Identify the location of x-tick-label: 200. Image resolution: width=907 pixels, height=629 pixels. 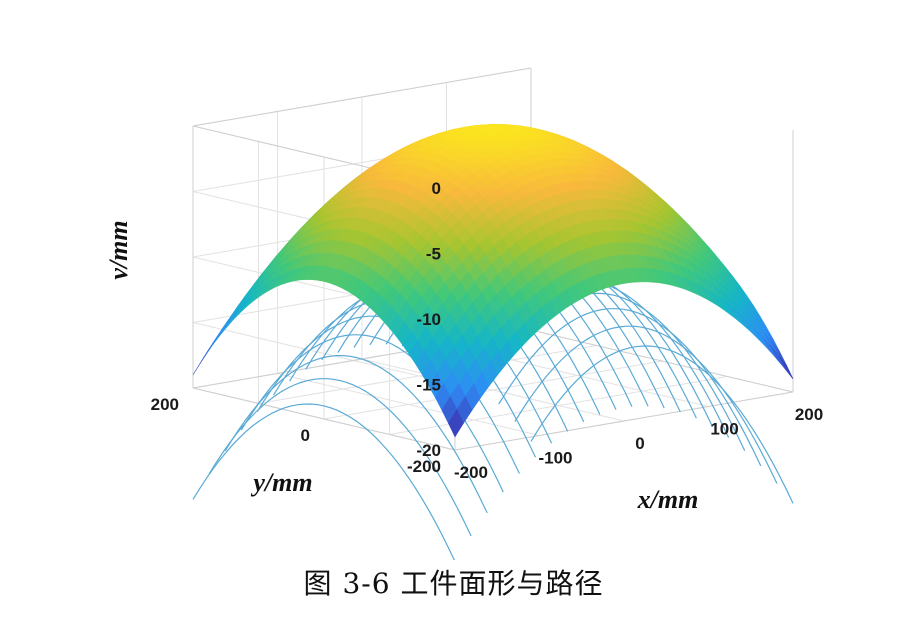
(809, 414).